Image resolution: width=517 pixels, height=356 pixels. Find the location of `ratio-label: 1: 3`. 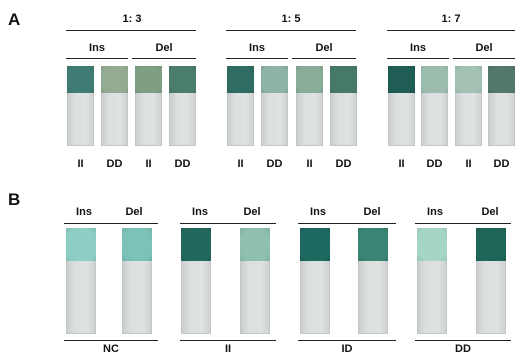

ratio-label: 1: 3 is located at coordinates (132, 19).